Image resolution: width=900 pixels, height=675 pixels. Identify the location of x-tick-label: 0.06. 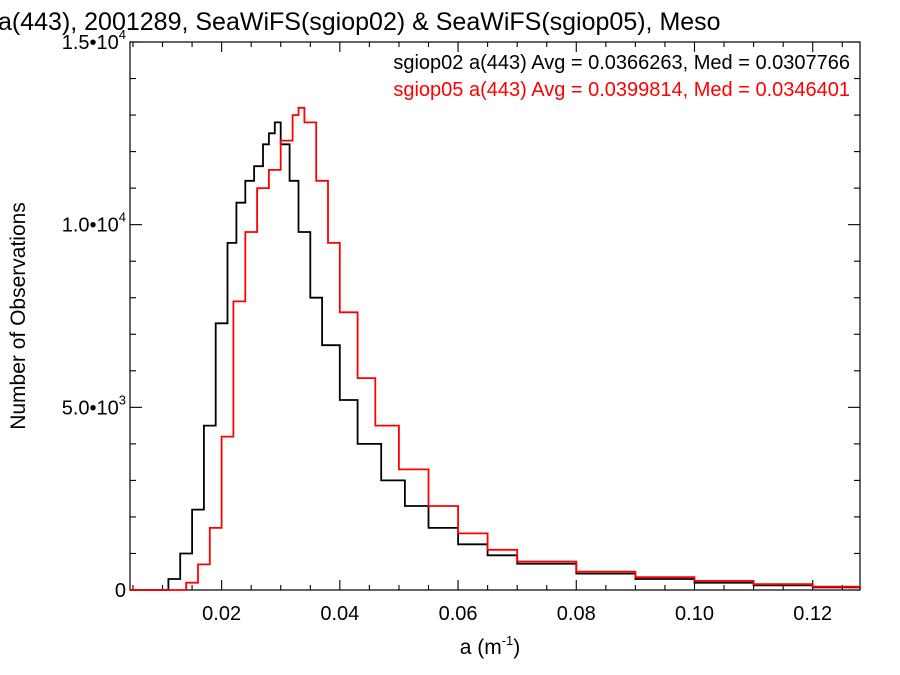
(458, 614).